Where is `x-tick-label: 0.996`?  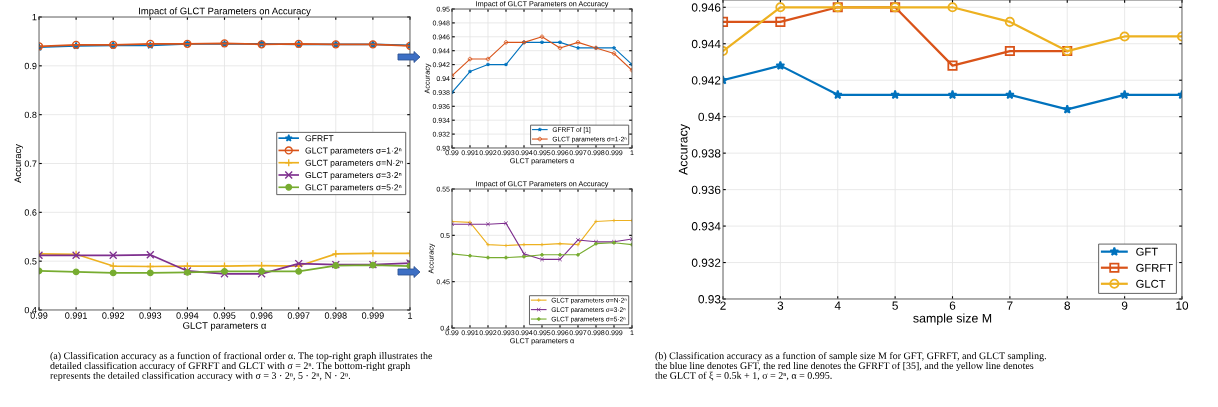
x-tick-label: 0.996 is located at coordinates (261, 315).